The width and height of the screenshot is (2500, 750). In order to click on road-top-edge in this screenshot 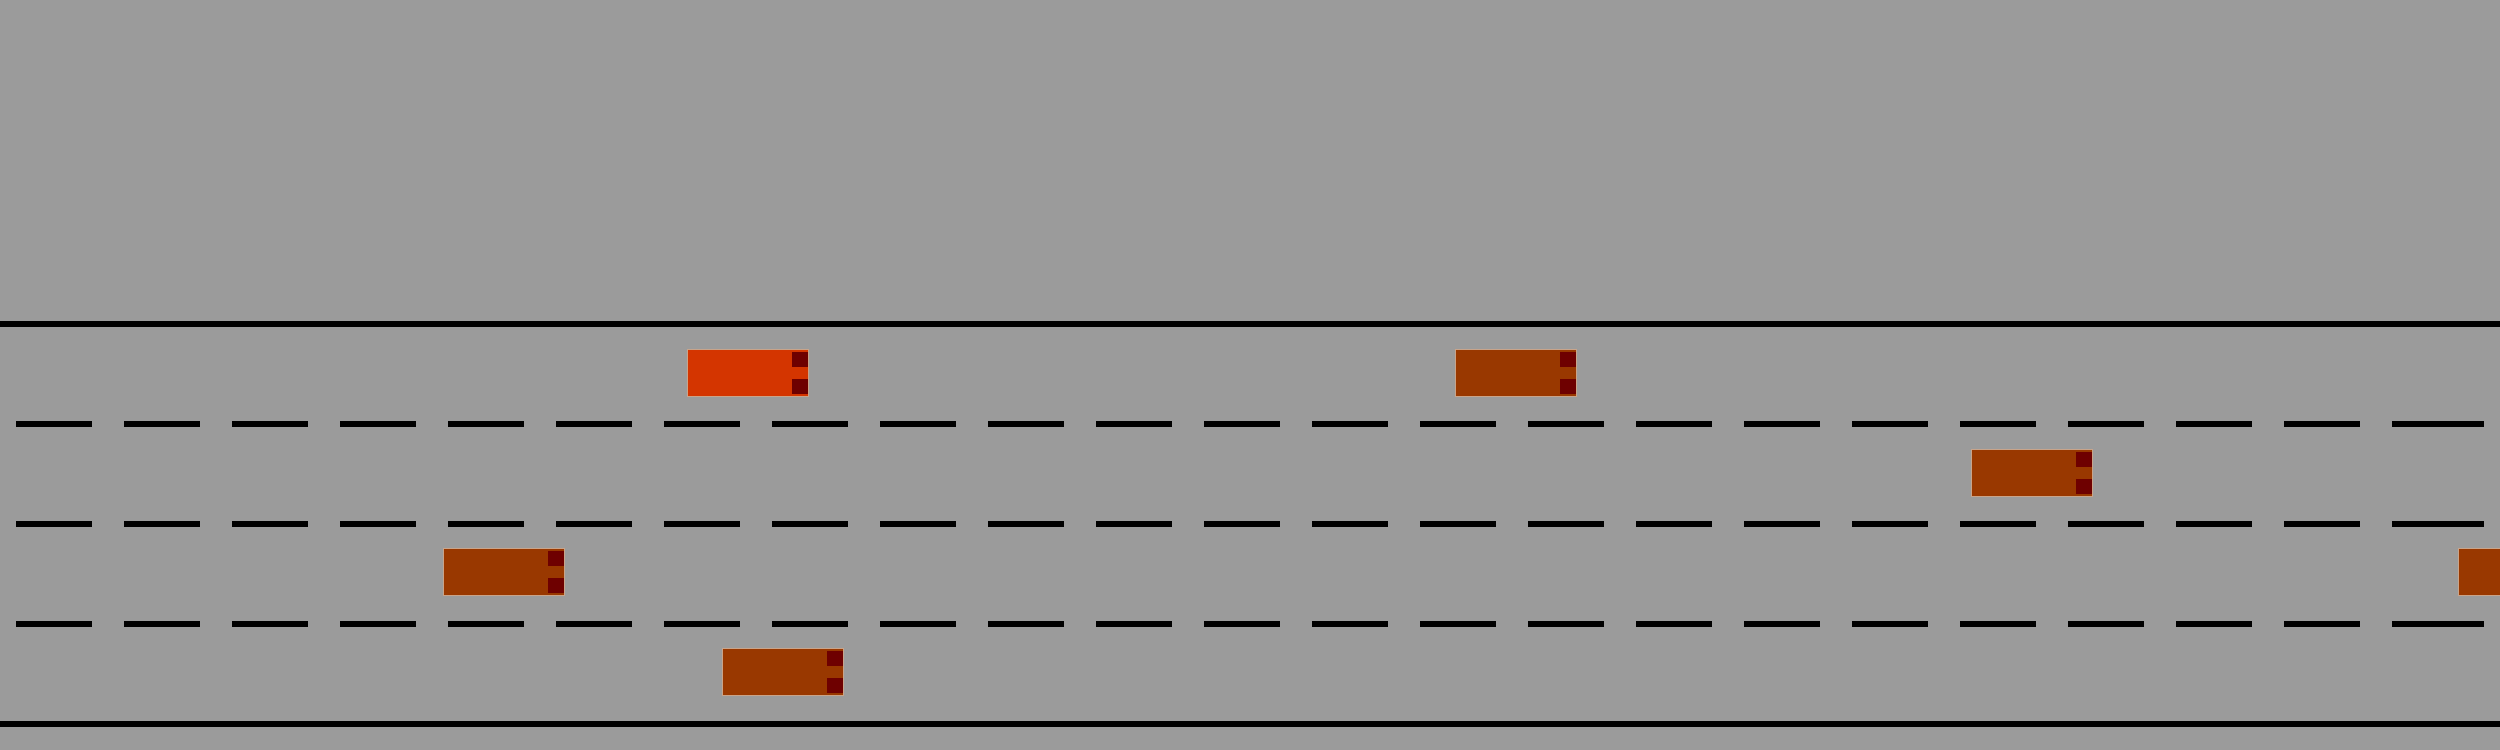, I will do `click(1250, 324)`.